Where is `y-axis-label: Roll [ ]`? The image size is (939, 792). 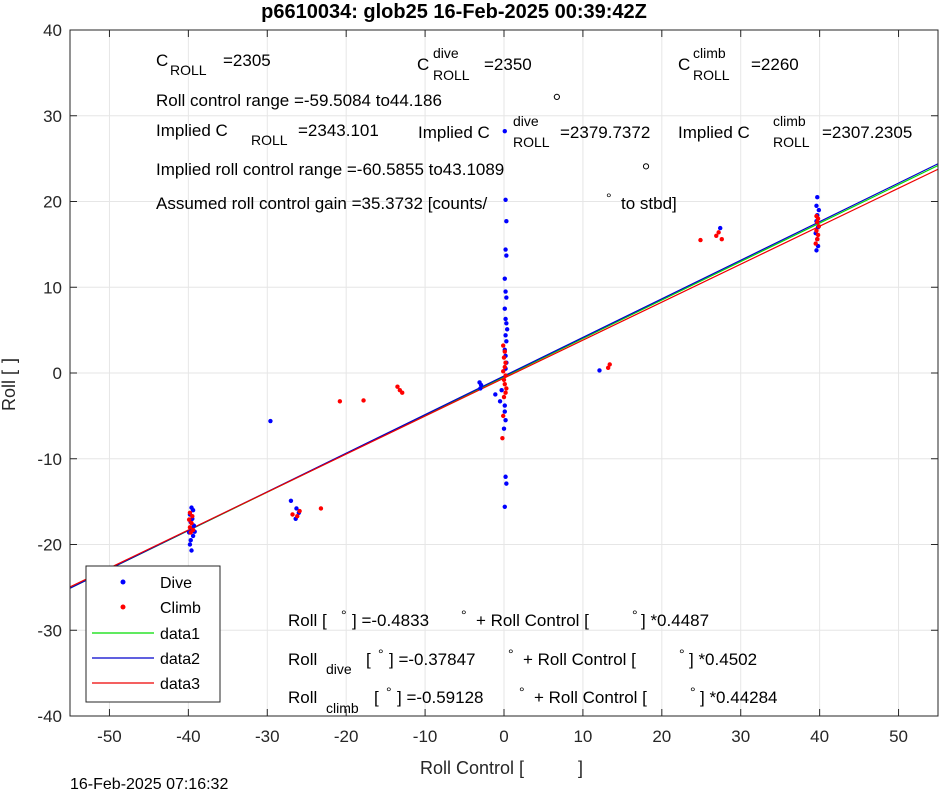 y-axis-label: Roll [ ] is located at coordinates (9, 384).